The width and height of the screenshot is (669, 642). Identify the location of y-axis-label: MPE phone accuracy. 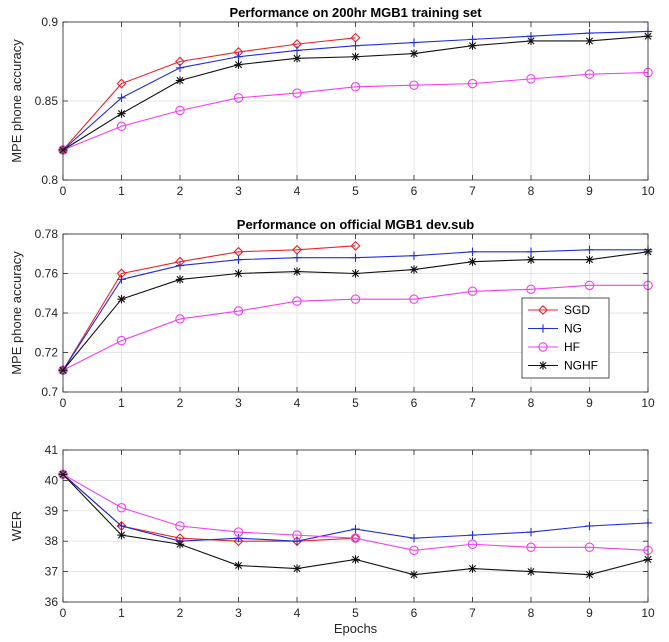
(16, 101).